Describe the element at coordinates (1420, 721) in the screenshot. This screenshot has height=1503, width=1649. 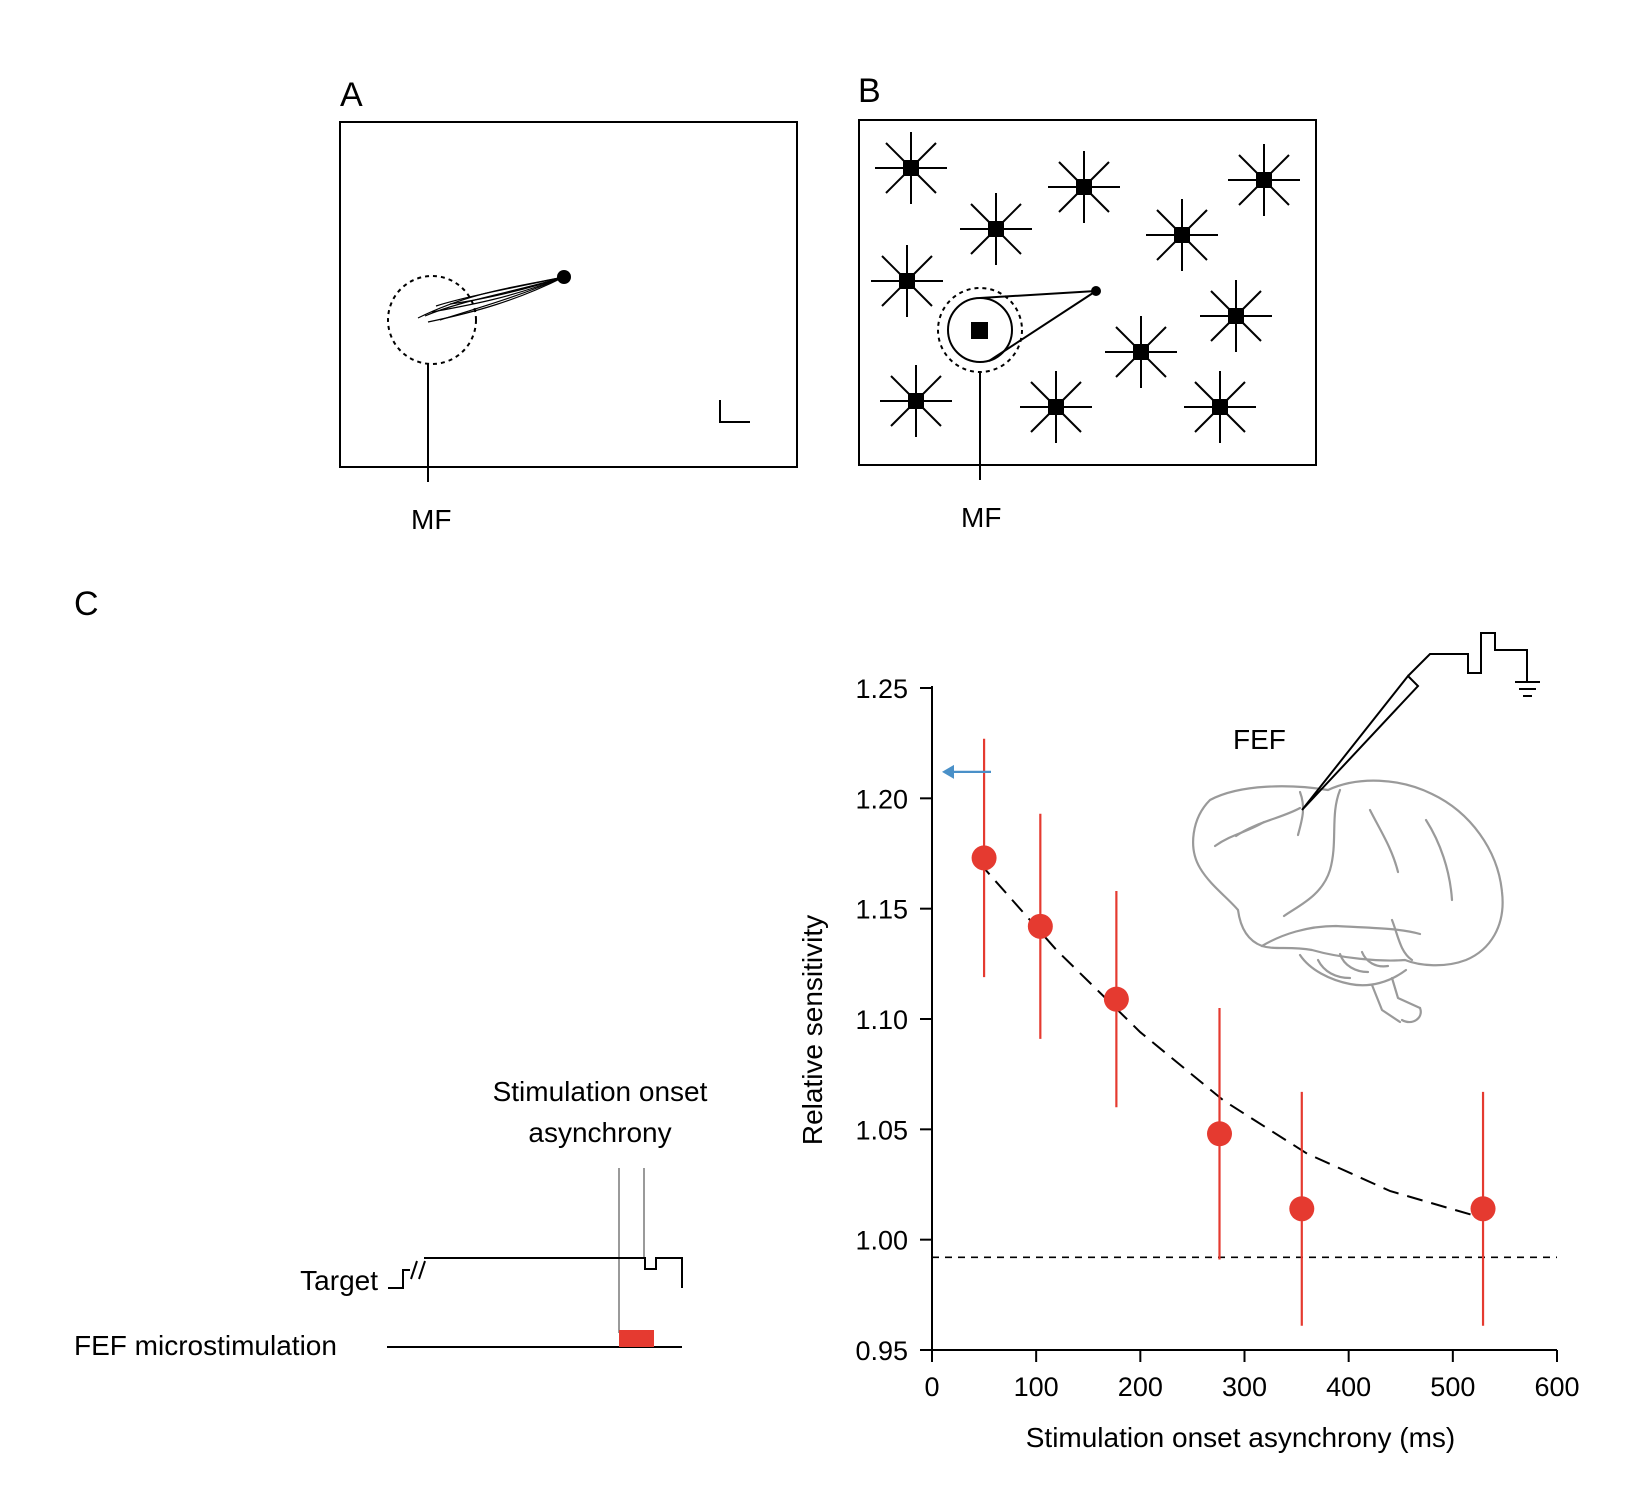
I see `electrode-icon` at that location.